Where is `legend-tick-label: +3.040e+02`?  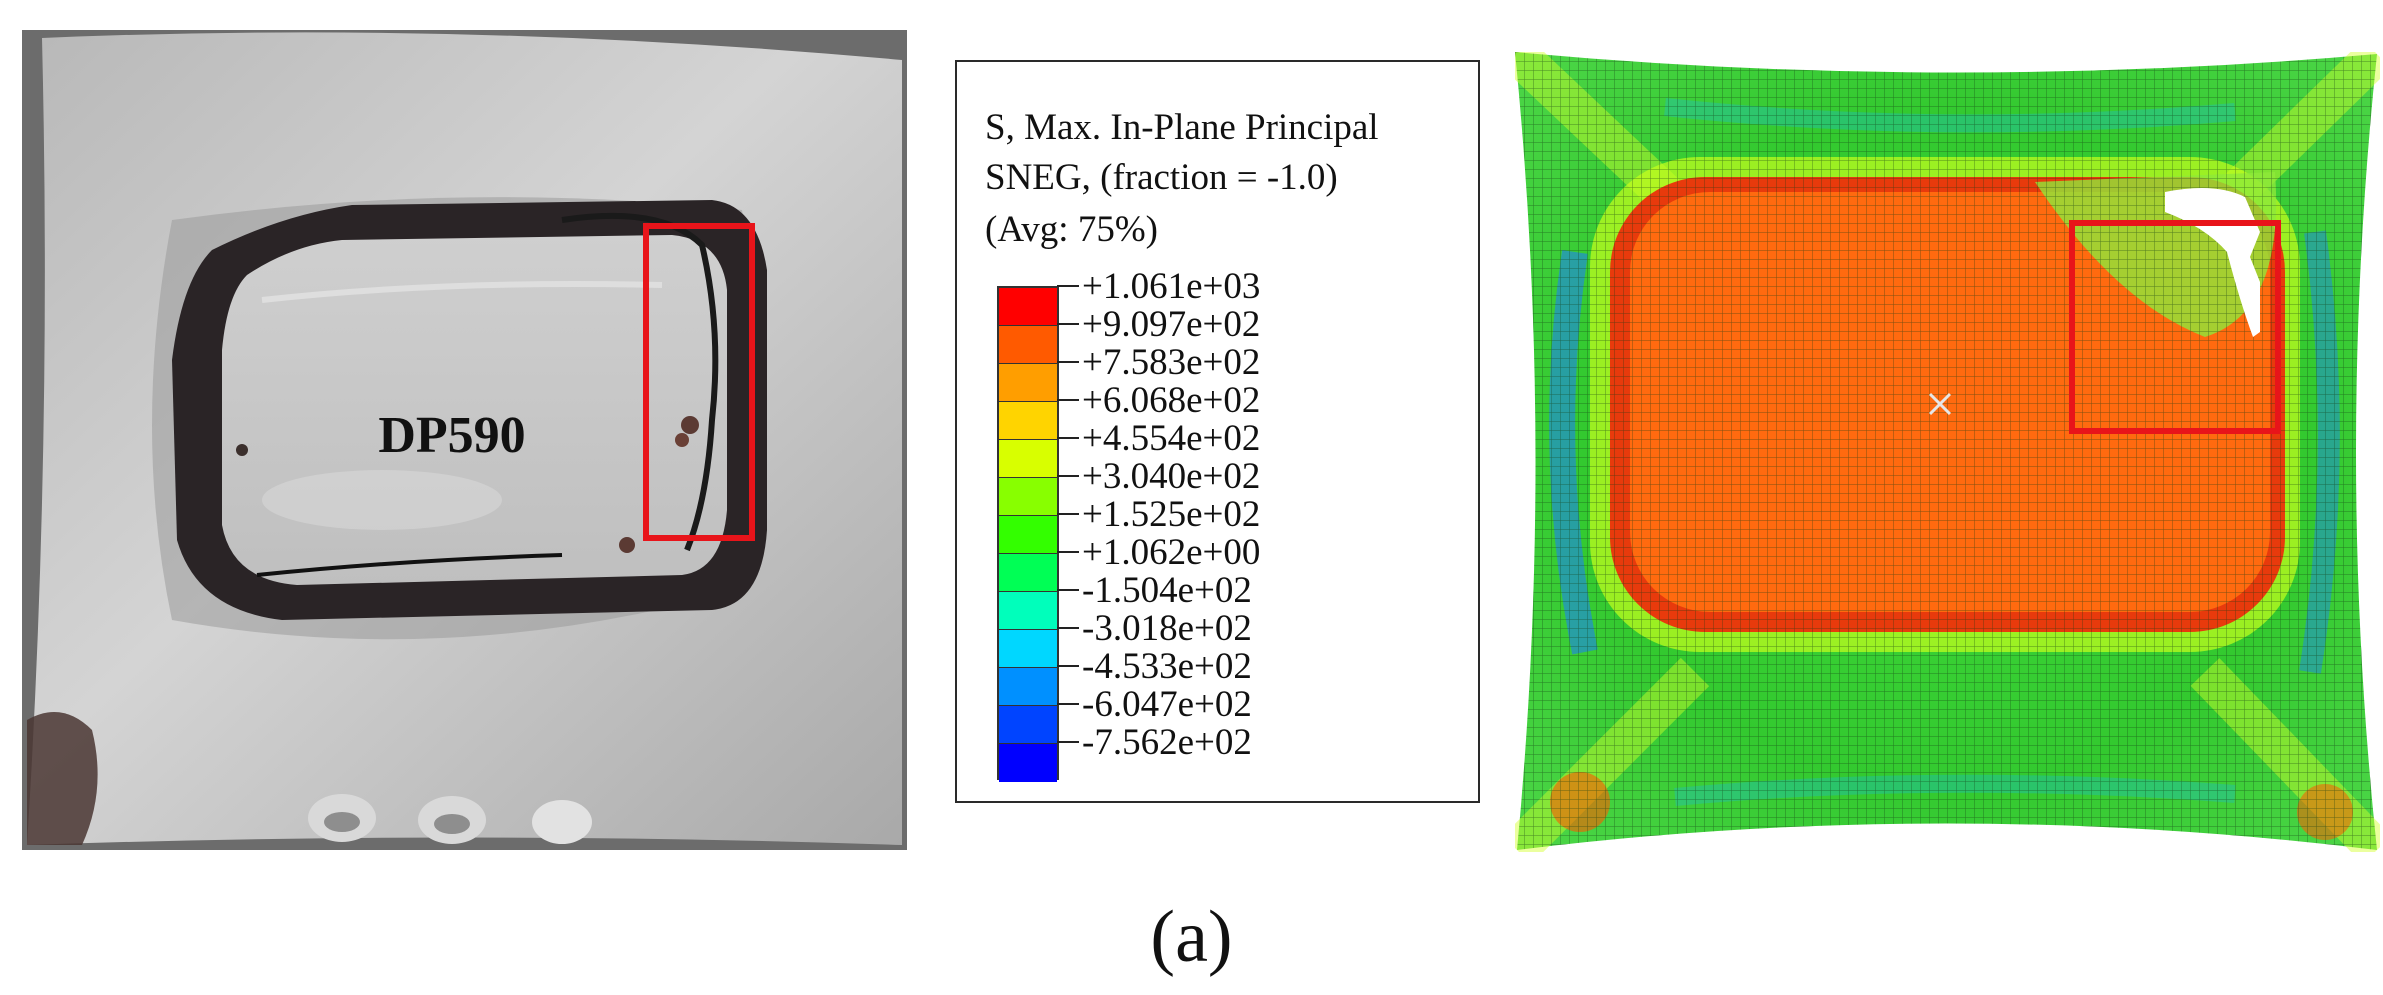
legend-tick-label: +3.040e+02 is located at coordinates (1171, 476).